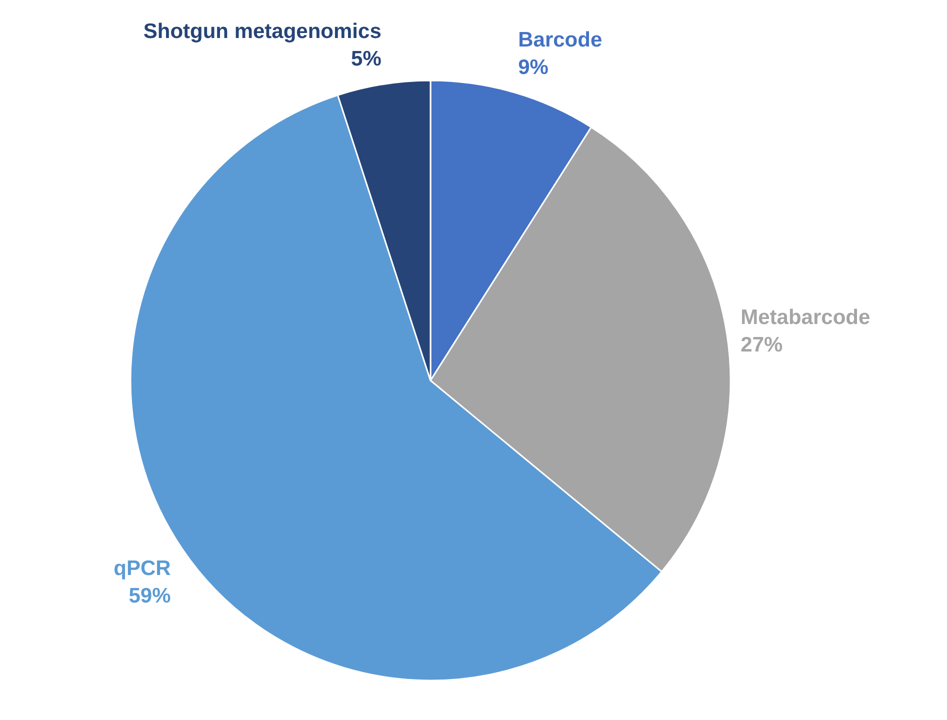 Image resolution: width=947 pixels, height=720 pixels. I want to click on slice-label: Barcode, so click(560, 40).